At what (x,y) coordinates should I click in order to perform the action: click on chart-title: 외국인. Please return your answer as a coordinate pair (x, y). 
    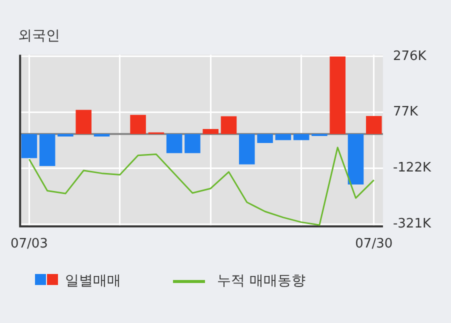
    Looking at the image, I should click on (39, 36).